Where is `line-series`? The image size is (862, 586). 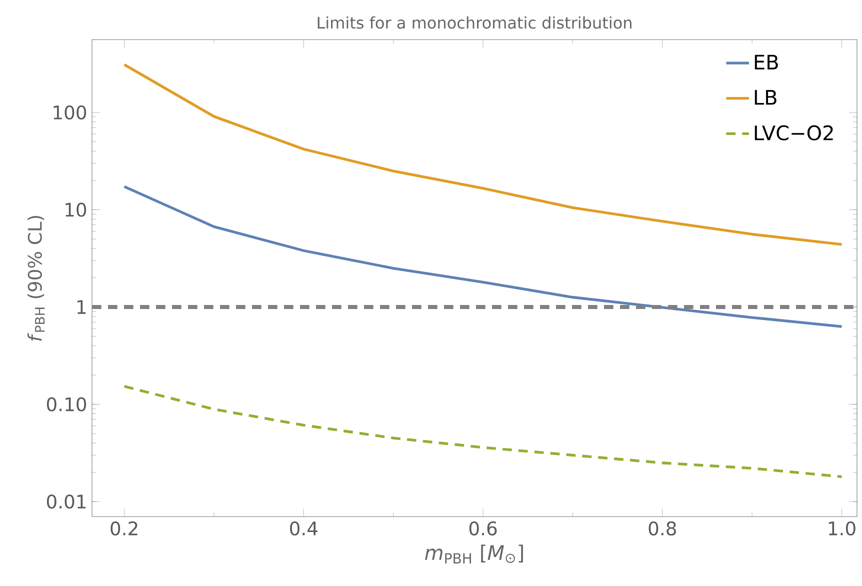 line-series is located at coordinates (483, 431).